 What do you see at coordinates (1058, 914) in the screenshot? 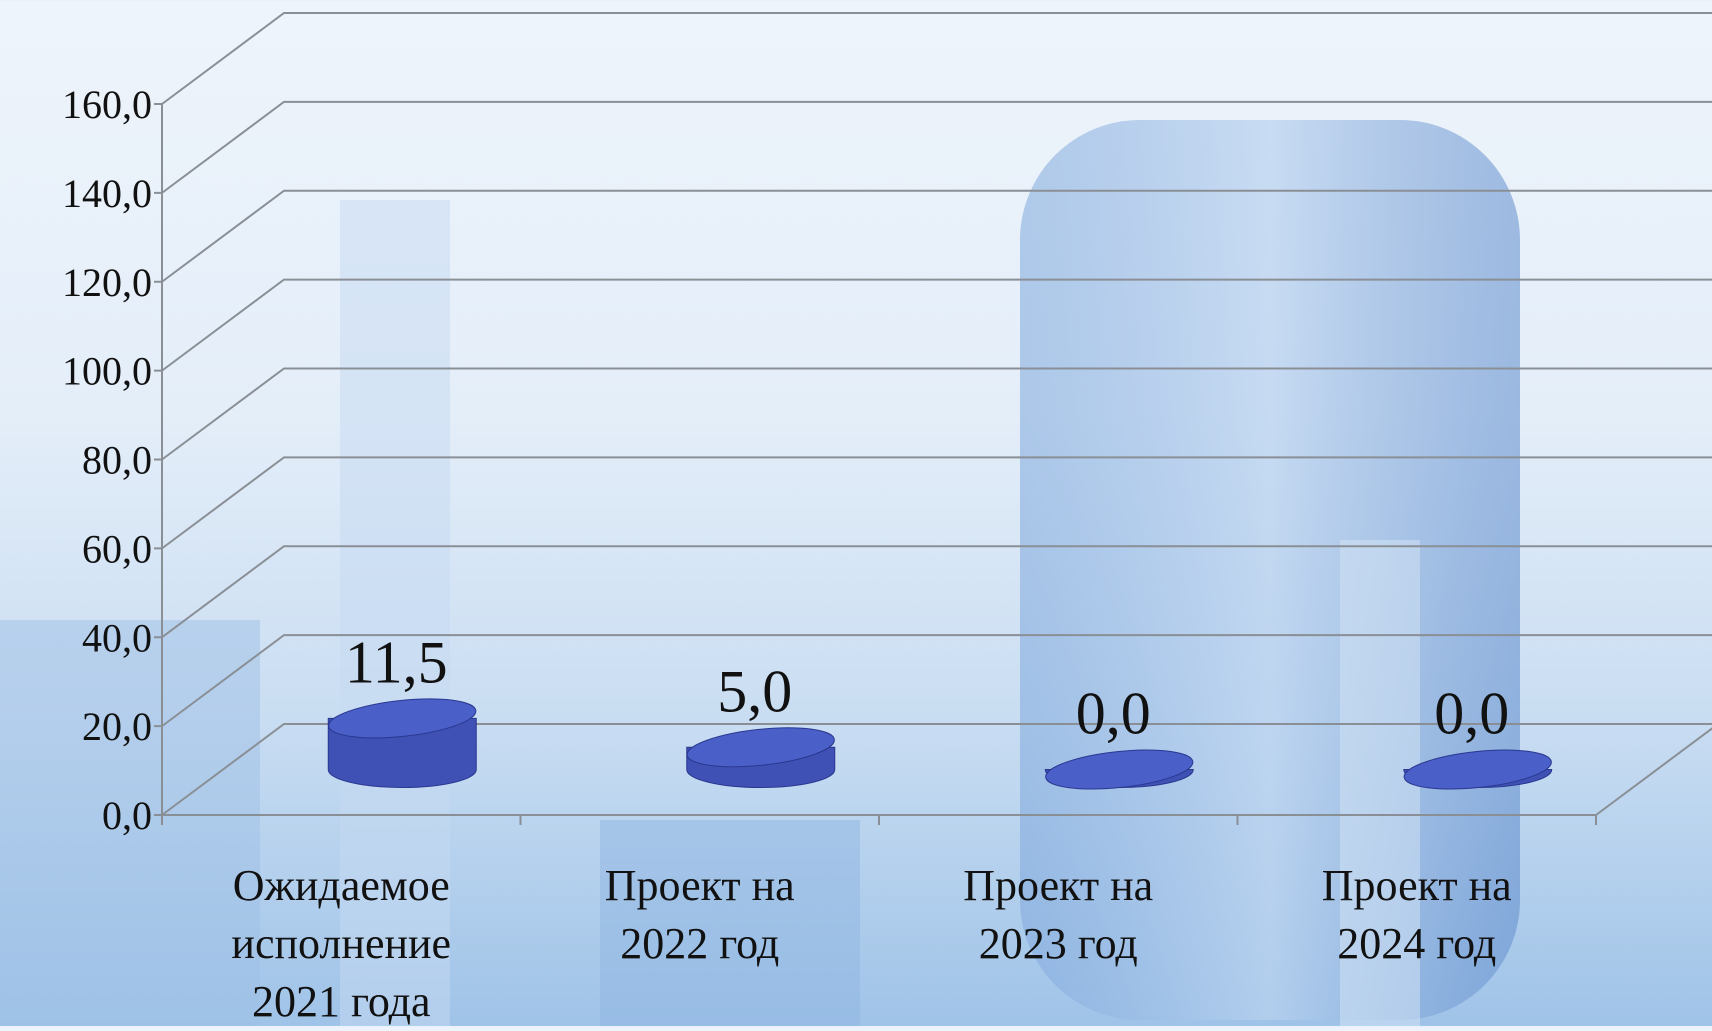
I see `x-tick-label: Проект на 2023 год` at bounding box center [1058, 914].